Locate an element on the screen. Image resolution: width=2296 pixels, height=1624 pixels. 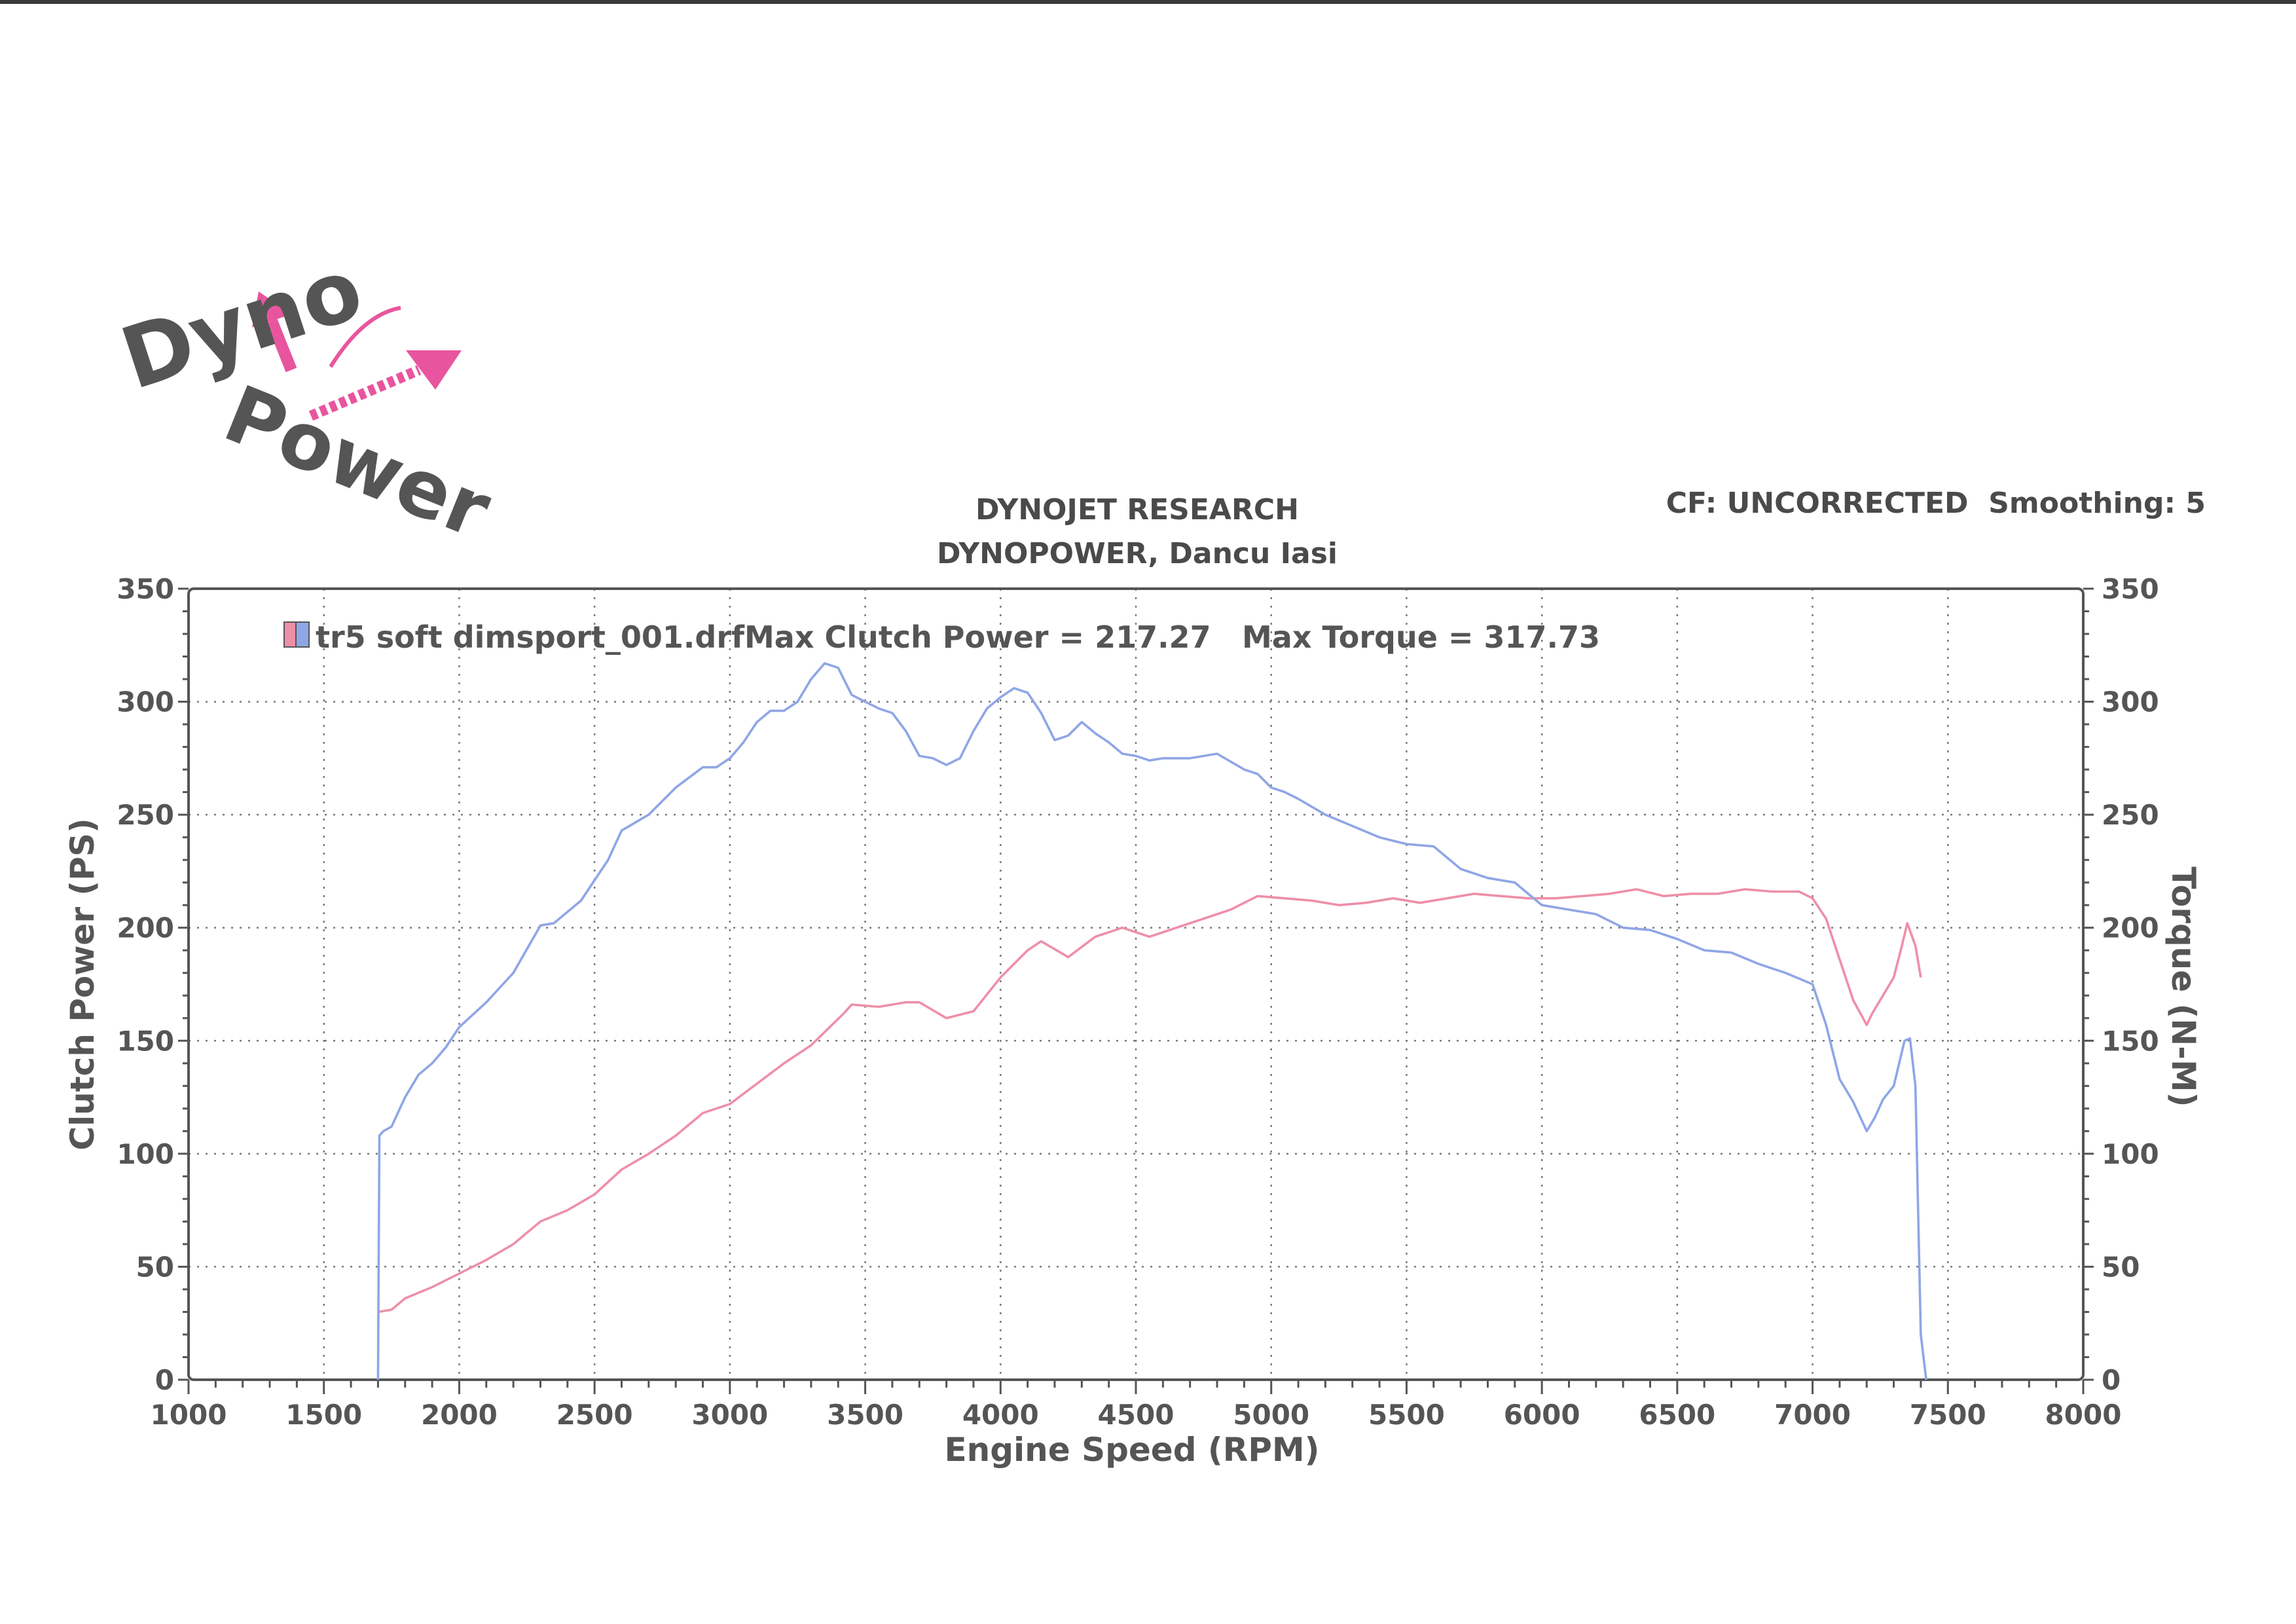
y2-tick-label: 100 is located at coordinates (2130, 1154).